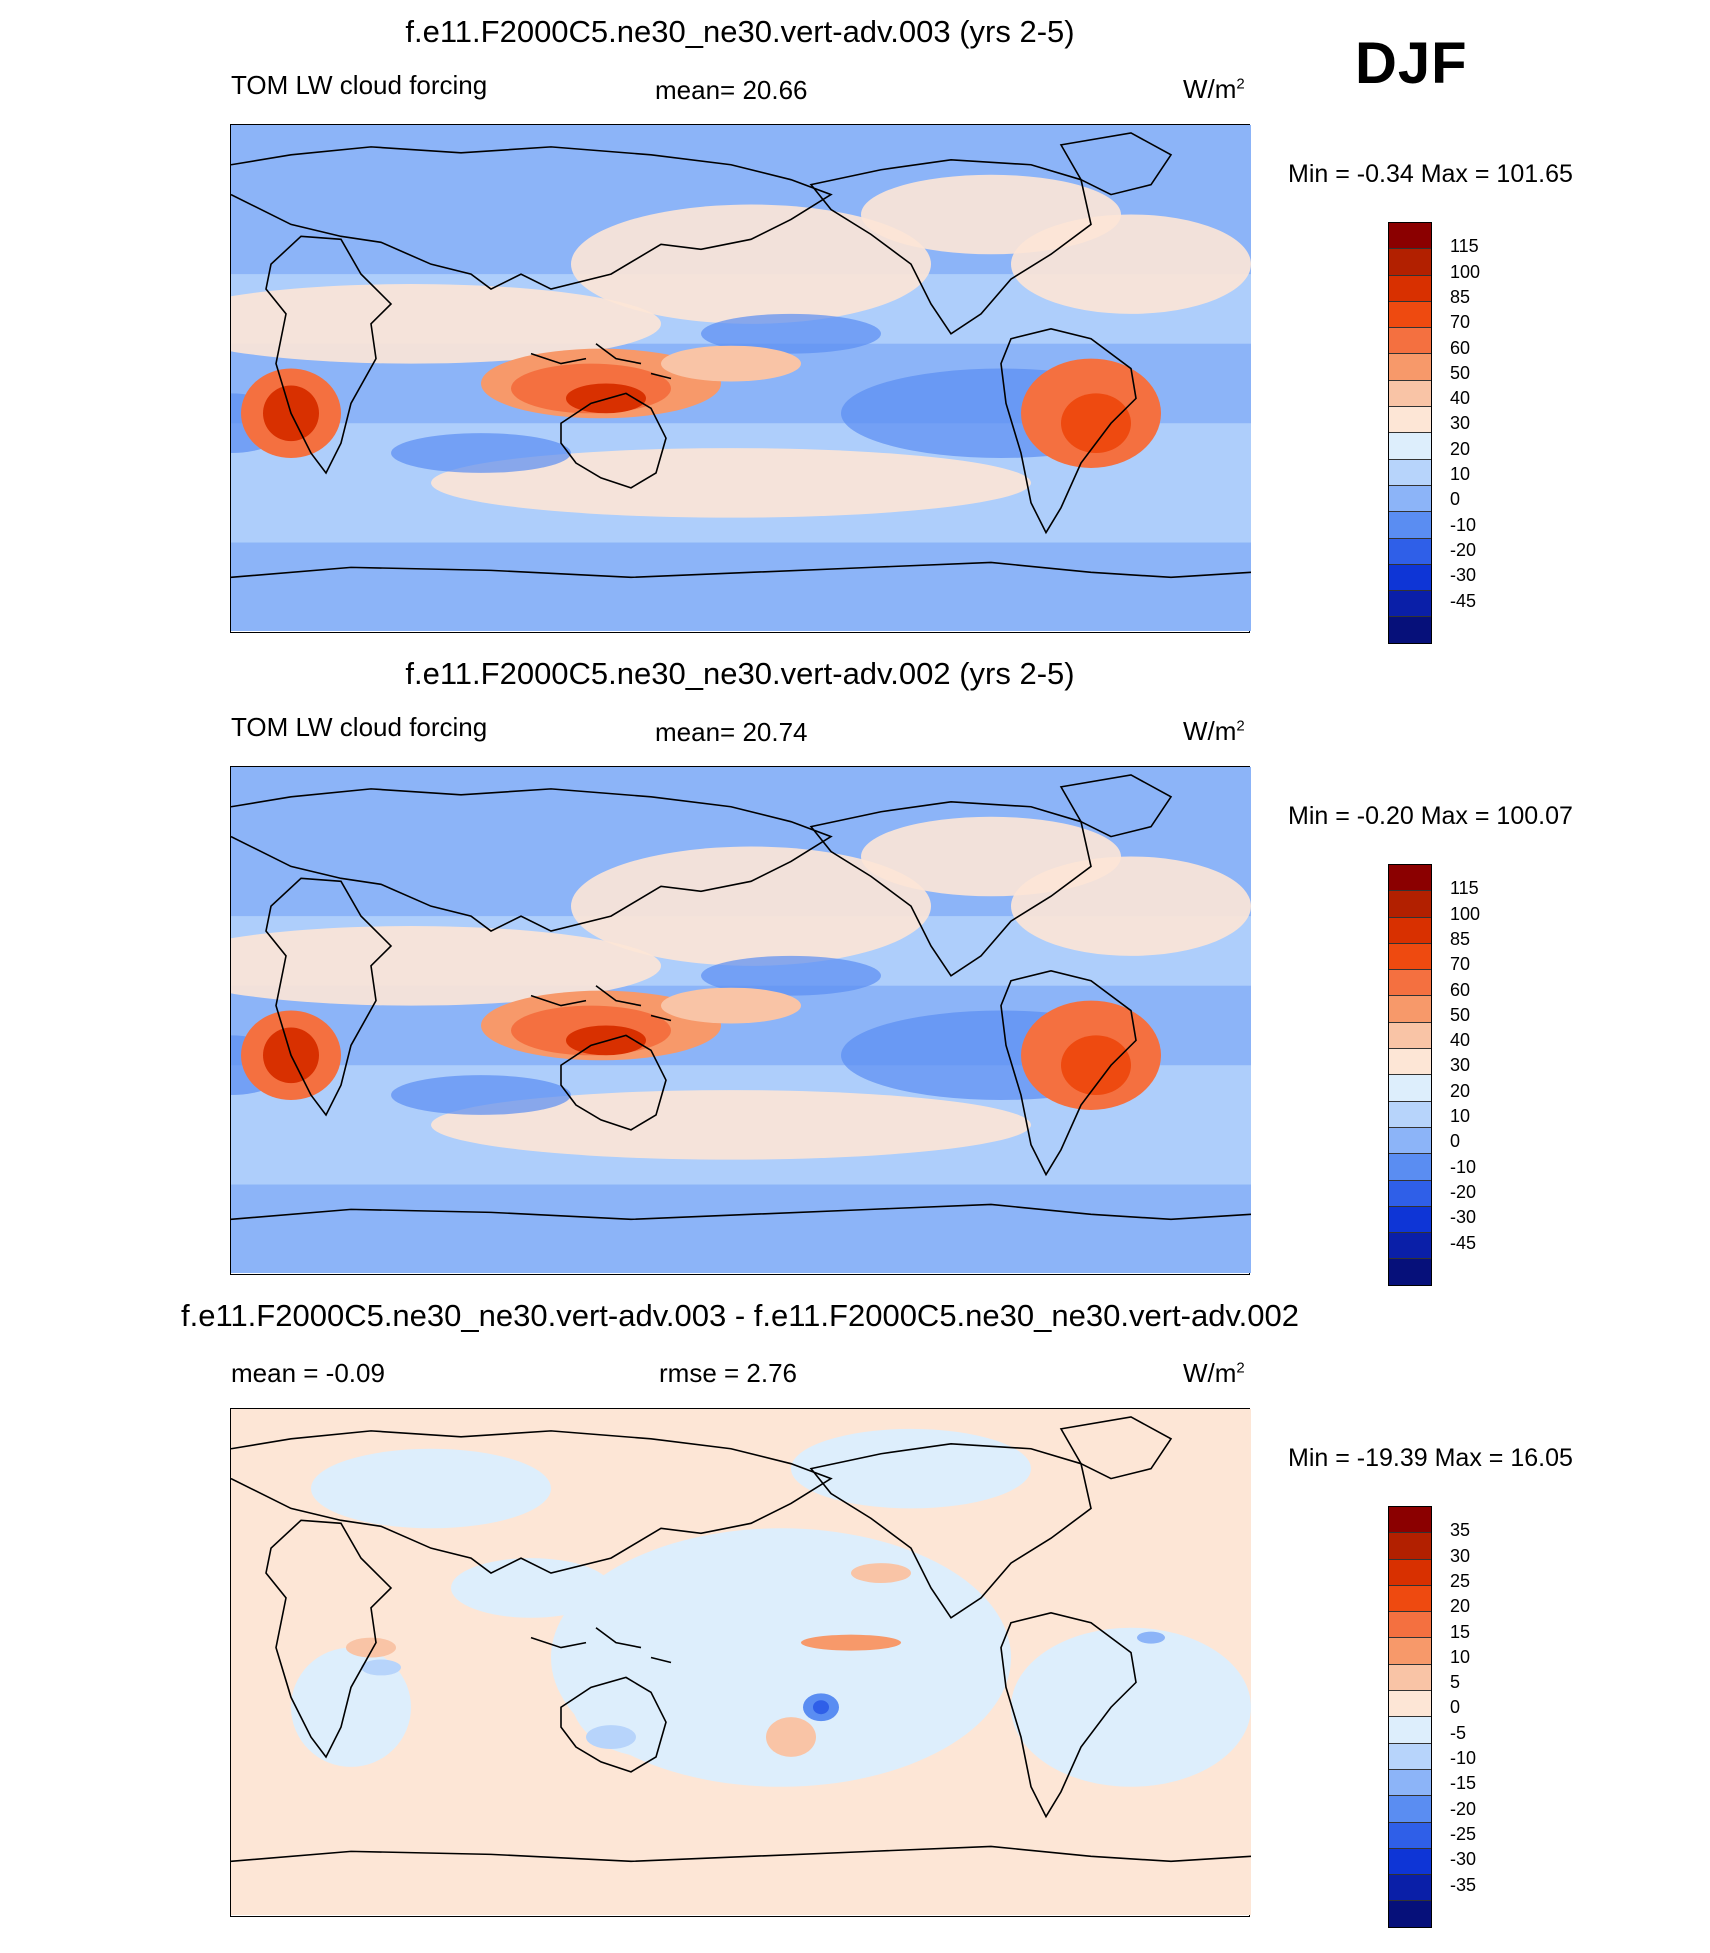 This screenshot has width=1710, height=1953. What do you see at coordinates (1460, 1090) in the screenshot?
I see `colorbar-tick-label: 20` at bounding box center [1460, 1090].